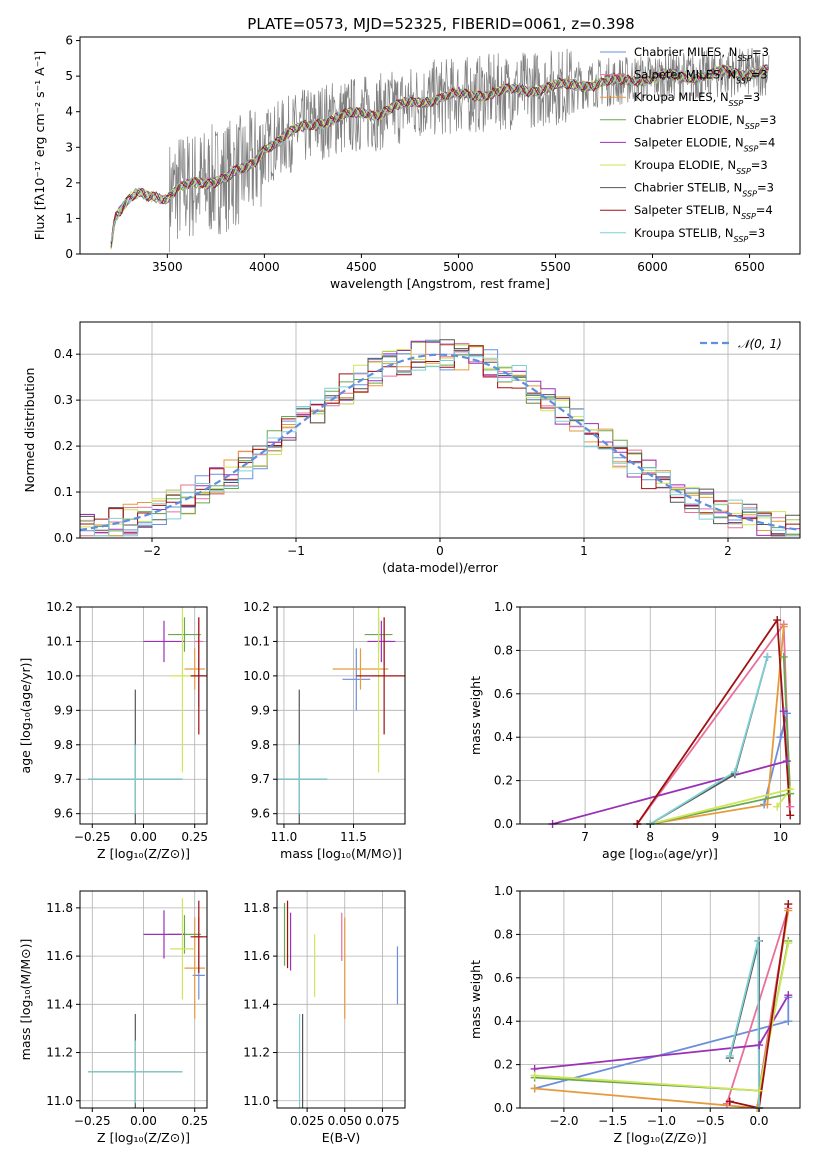 Image resolution: width=819 pixels, height=1170 pixels. What do you see at coordinates (194, 1121) in the screenshot?
I see `x-tick-label: 0.25` at bounding box center [194, 1121].